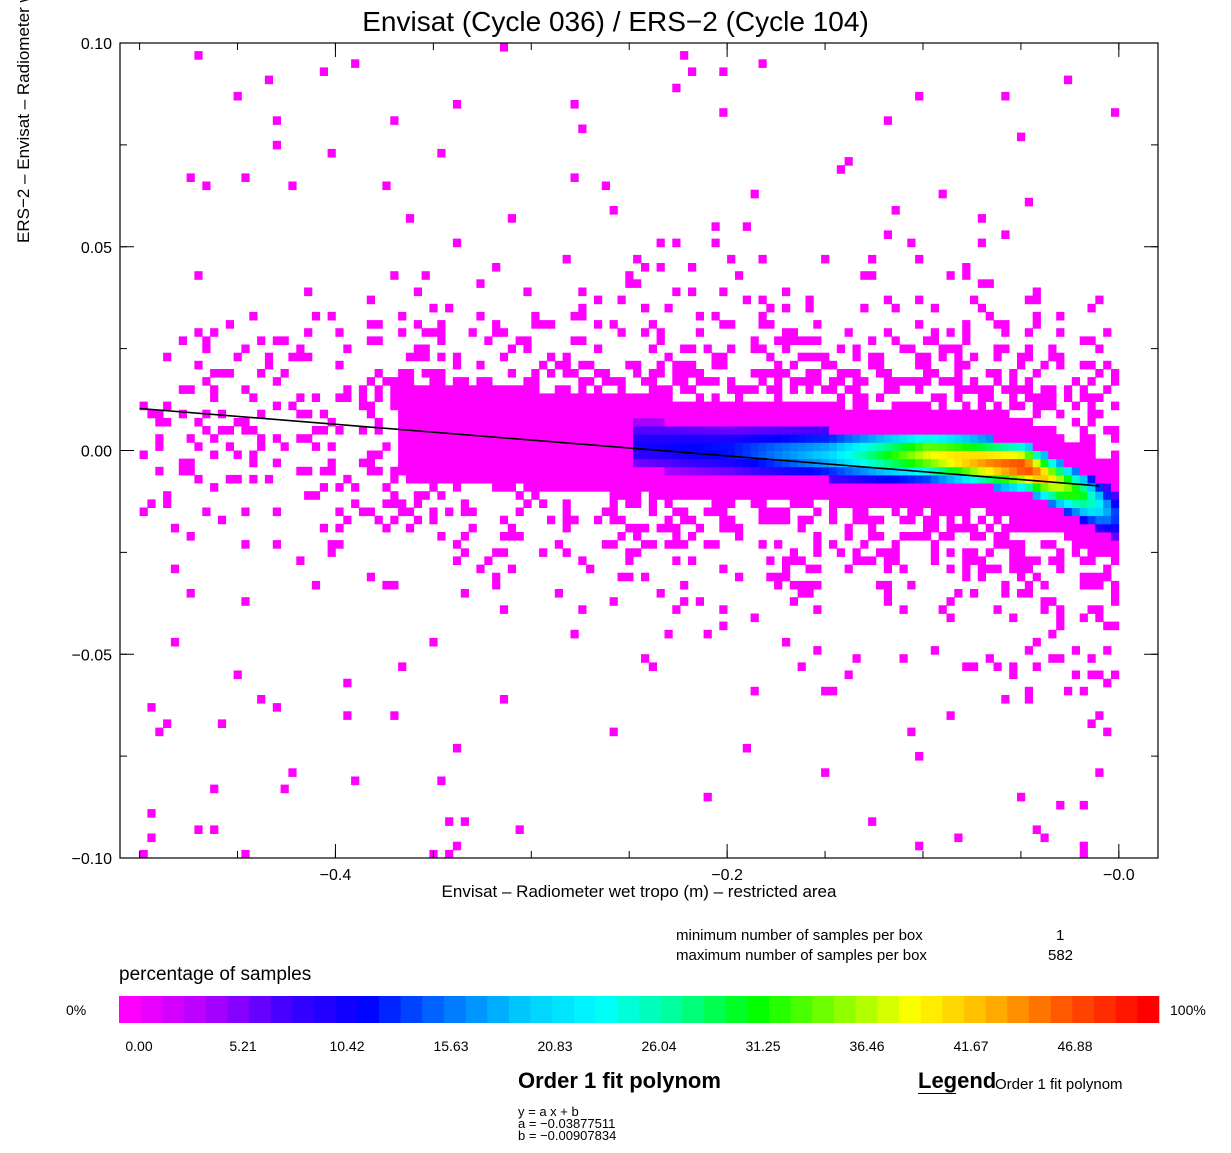  What do you see at coordinates (215, 974) in the screenshot?
I see `colorbar-title: percentage of samples` at bounding box center [215, 974].